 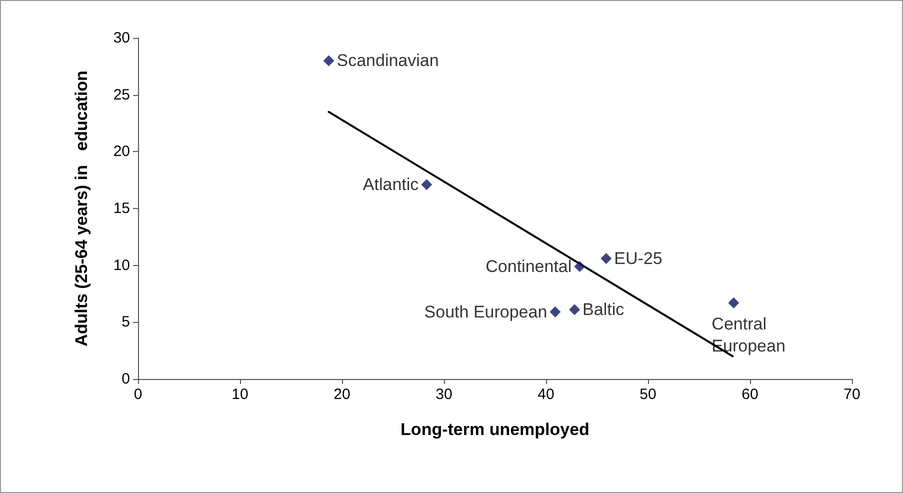 What do you see at coordinates (529, 266) in the screenshot?
I see `annotation: Continental` at bounding box center [529, 266].